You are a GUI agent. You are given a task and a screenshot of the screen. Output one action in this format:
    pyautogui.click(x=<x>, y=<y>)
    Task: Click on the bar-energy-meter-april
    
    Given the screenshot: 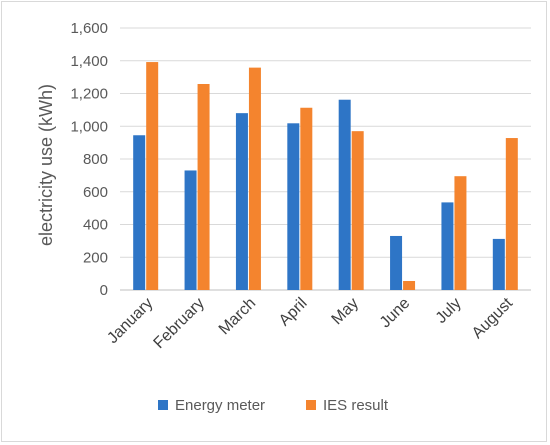 What is the action you would take?
    pyautogui.click(x=293, y=207)
    